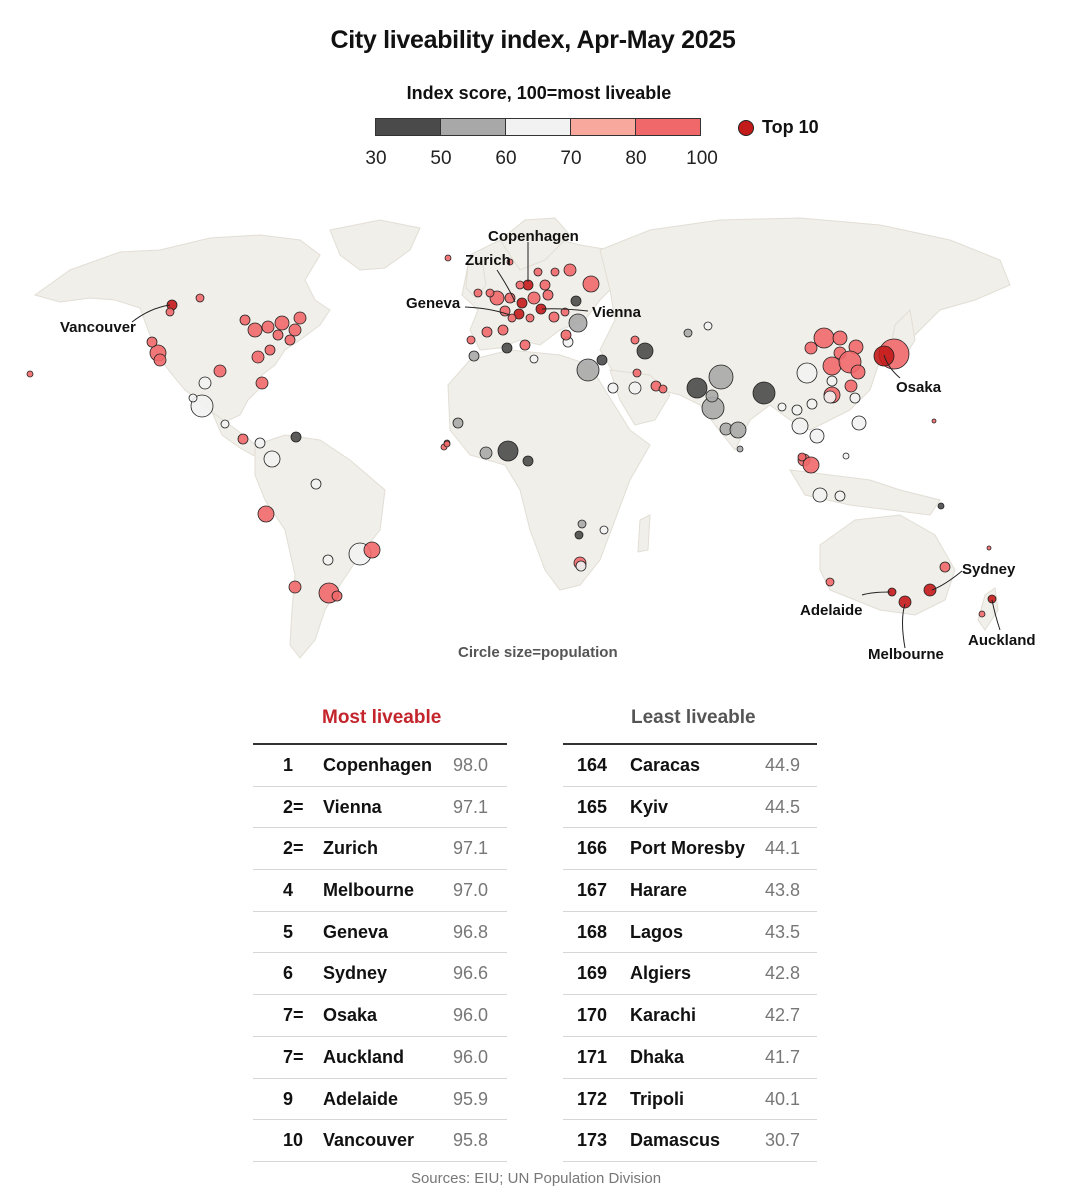 The image size is (1066, 1200). What do you see at coordinates (865, 492) in the screenshot?
I see `land-se-asia` at bounding box center [865, 492].